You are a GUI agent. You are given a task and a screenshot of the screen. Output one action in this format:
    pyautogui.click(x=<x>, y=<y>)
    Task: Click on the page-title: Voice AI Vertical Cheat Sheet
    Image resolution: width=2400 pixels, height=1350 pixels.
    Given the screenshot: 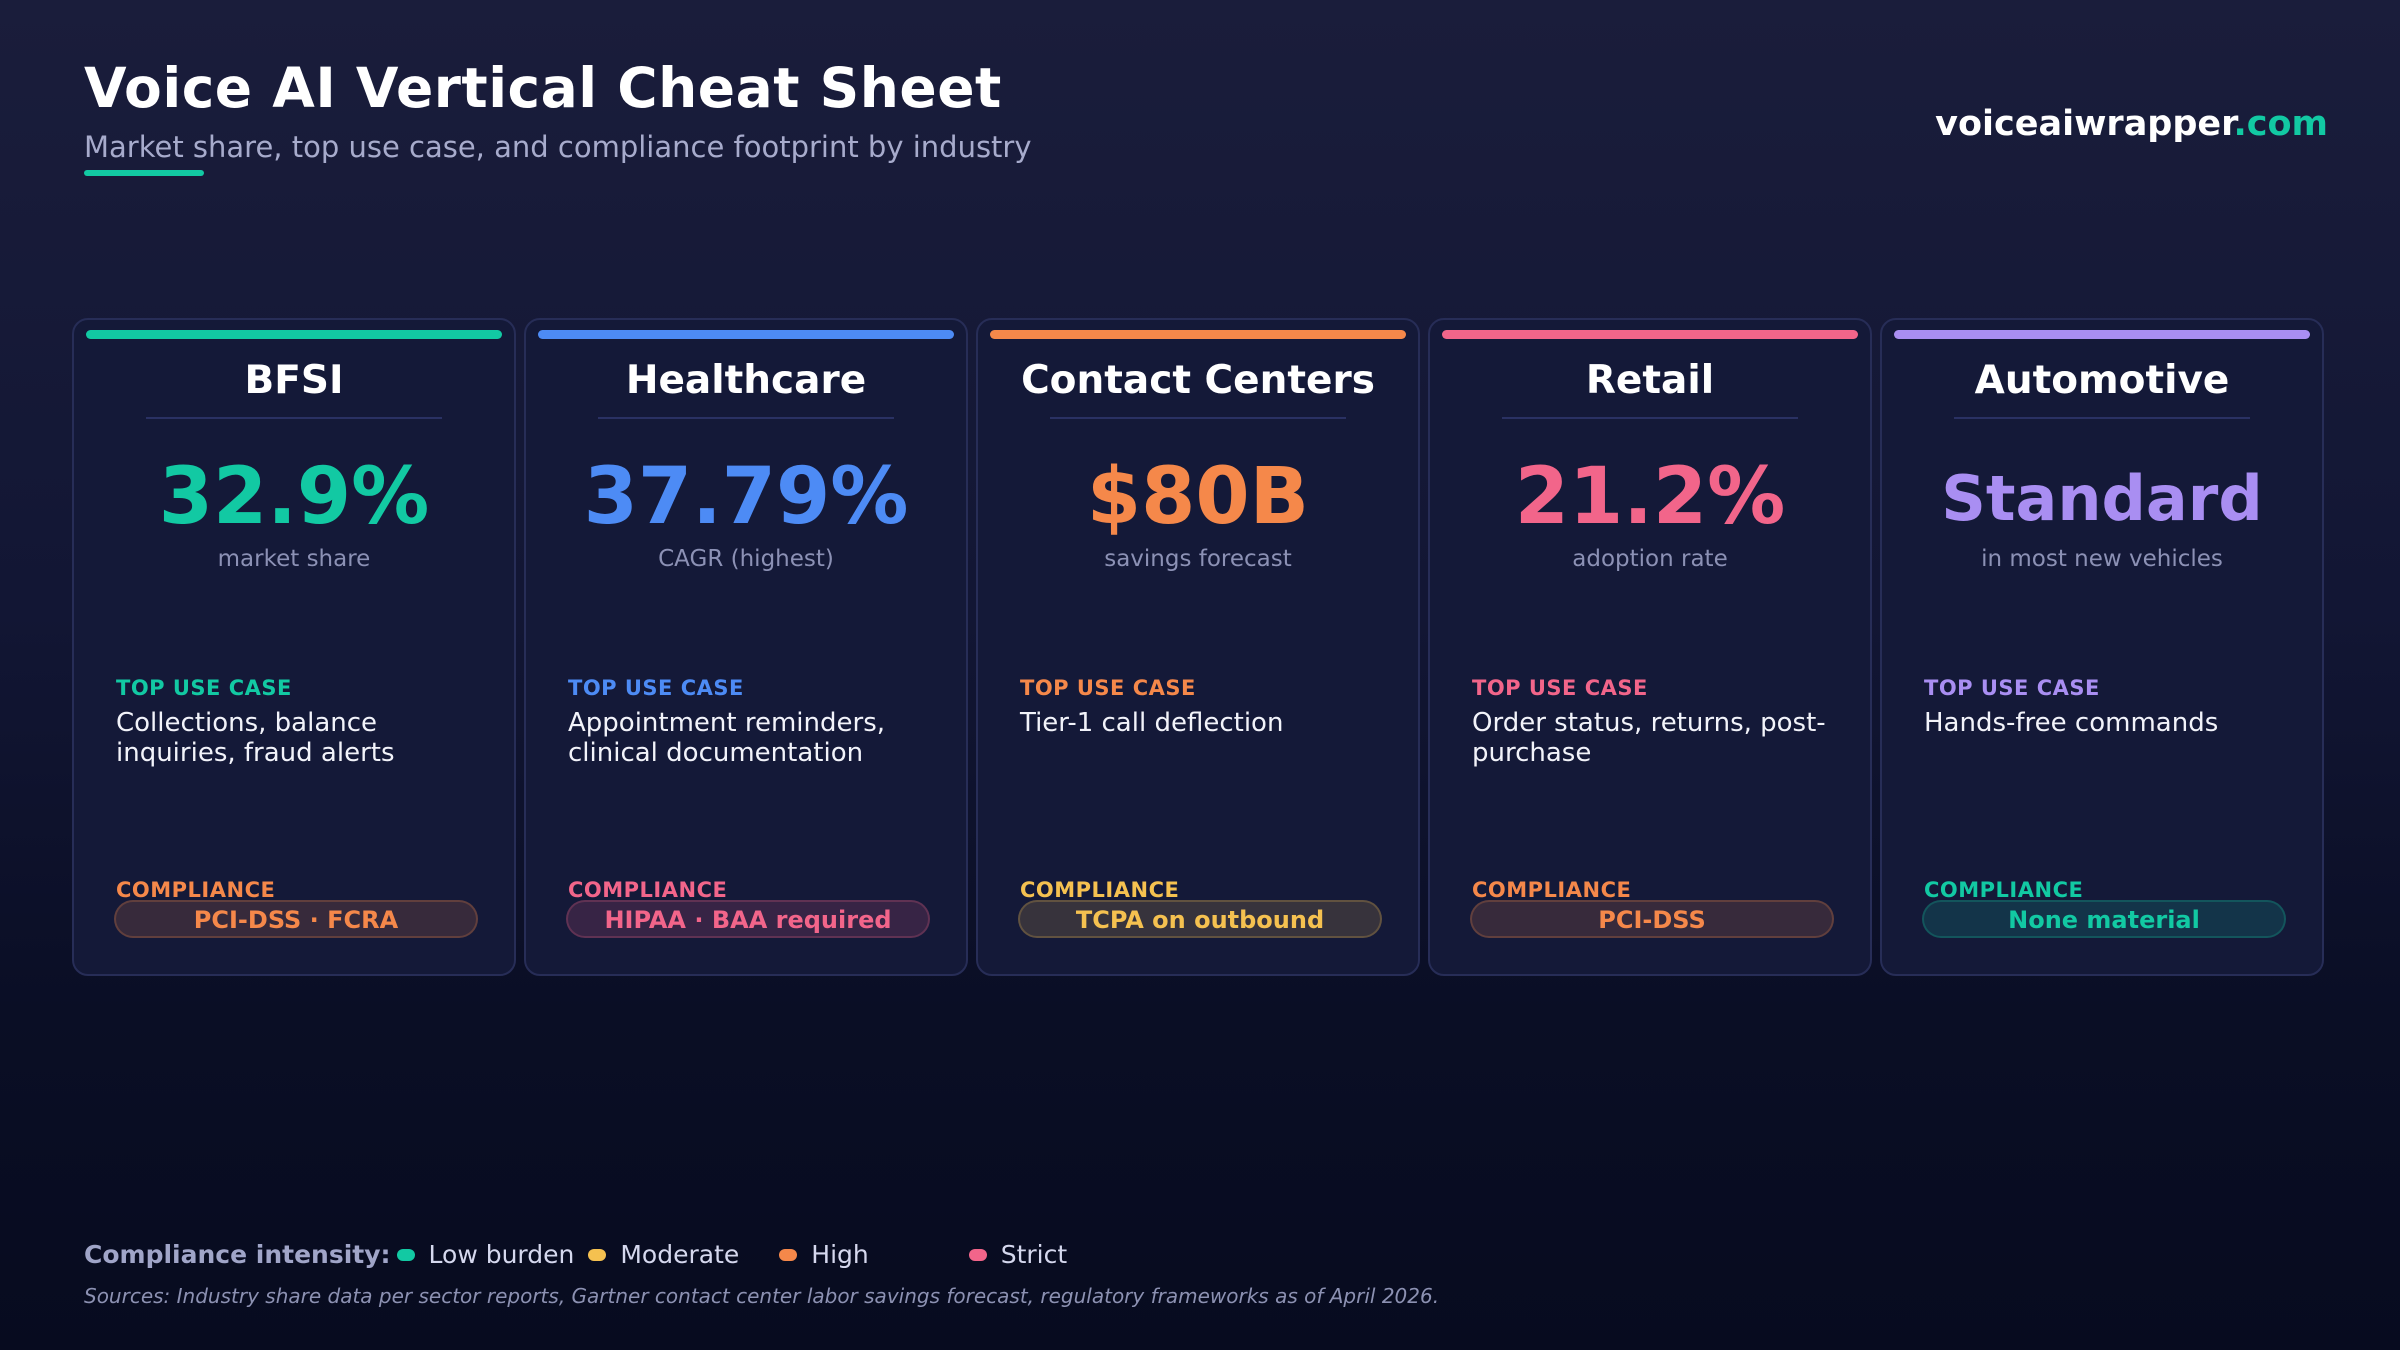 What is the action you would take?
    pyautogui.click(x=543, y=88)
    